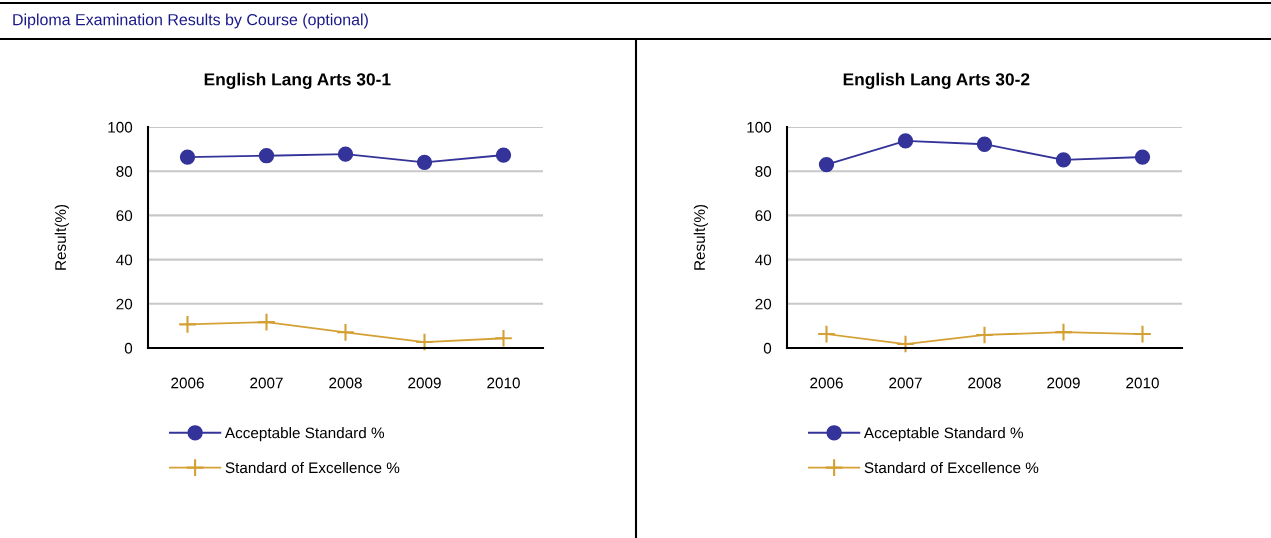 The image size is (1271, 538). I want to click on text: Diploma Examination Results by Course (optional), so click(190, 21).